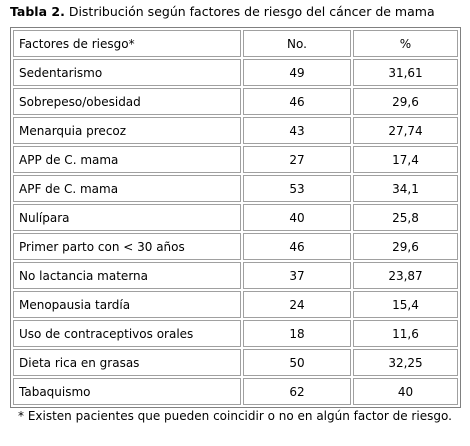 This screenshot has height=446, width=470. What do you see at coordinates (297, 43) in the screenshot?
I see `table-cell: No.` at bounding box center [297, 43].